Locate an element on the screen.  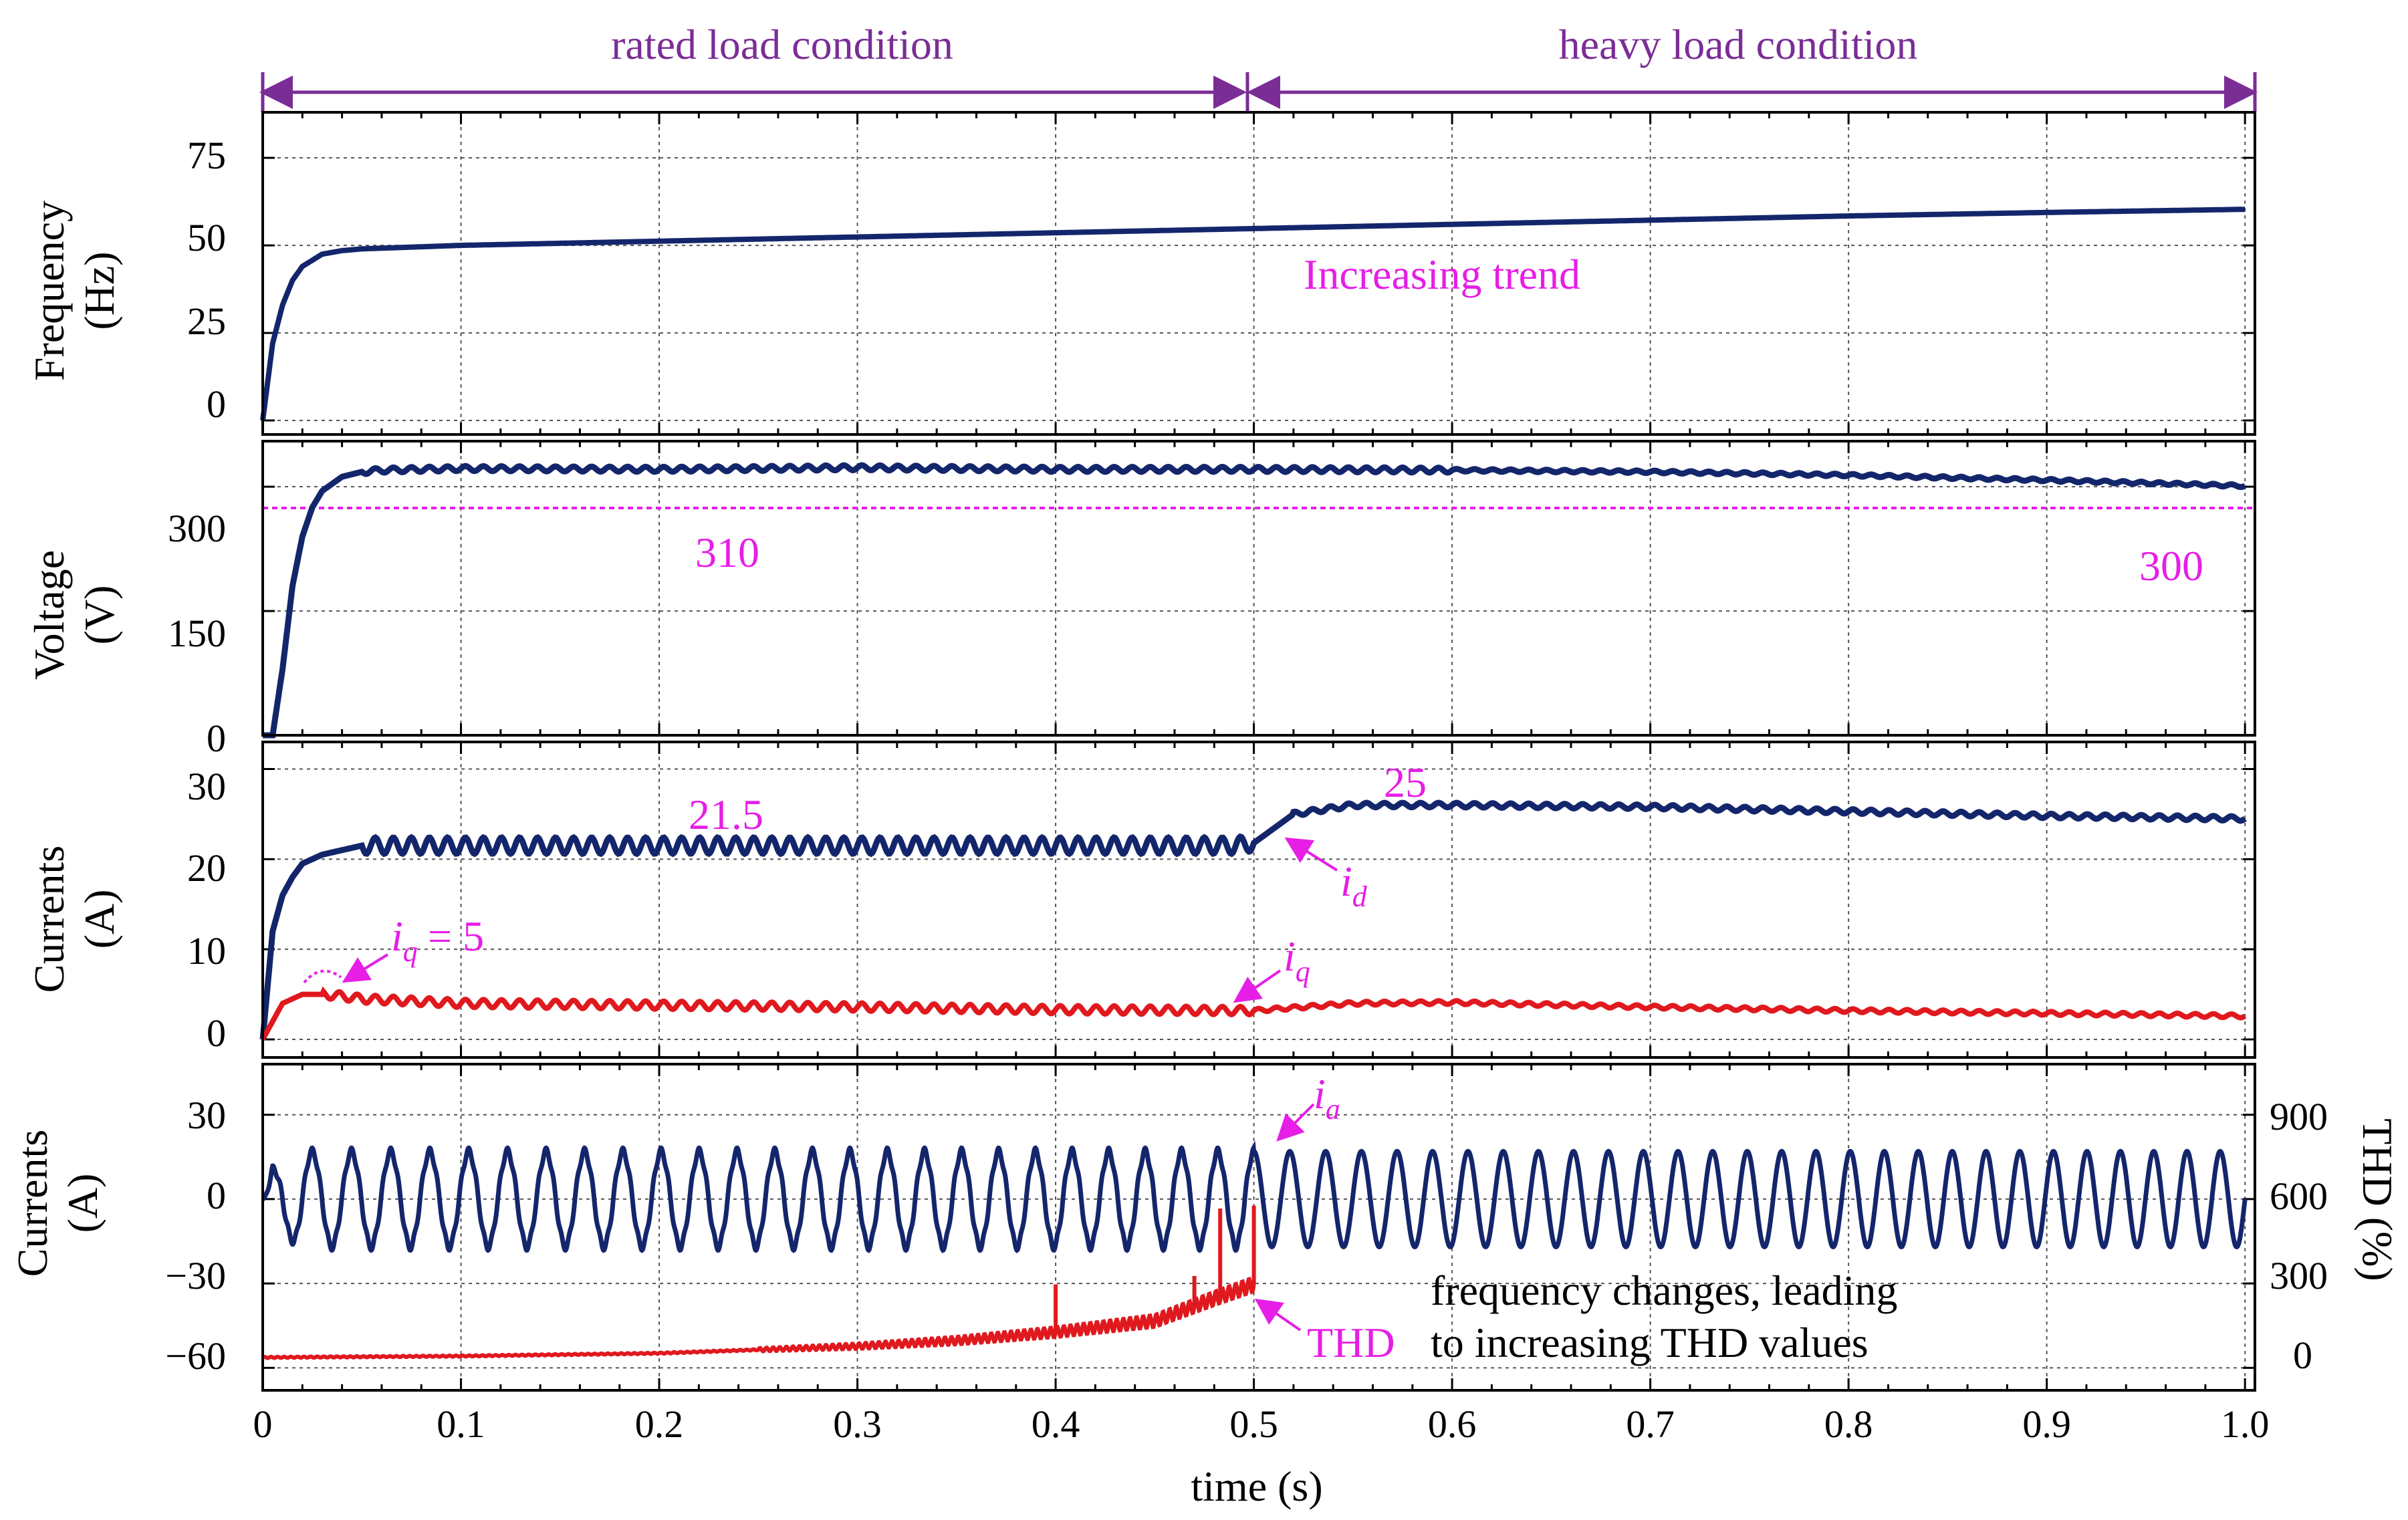
series-iq is located at coordinates (1253, 1013).